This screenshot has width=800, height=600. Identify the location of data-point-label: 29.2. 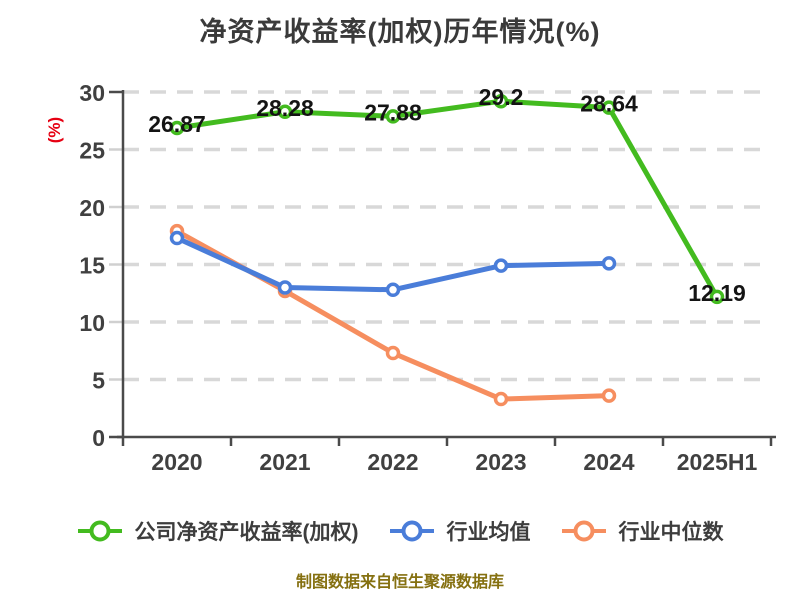
(501, 97).